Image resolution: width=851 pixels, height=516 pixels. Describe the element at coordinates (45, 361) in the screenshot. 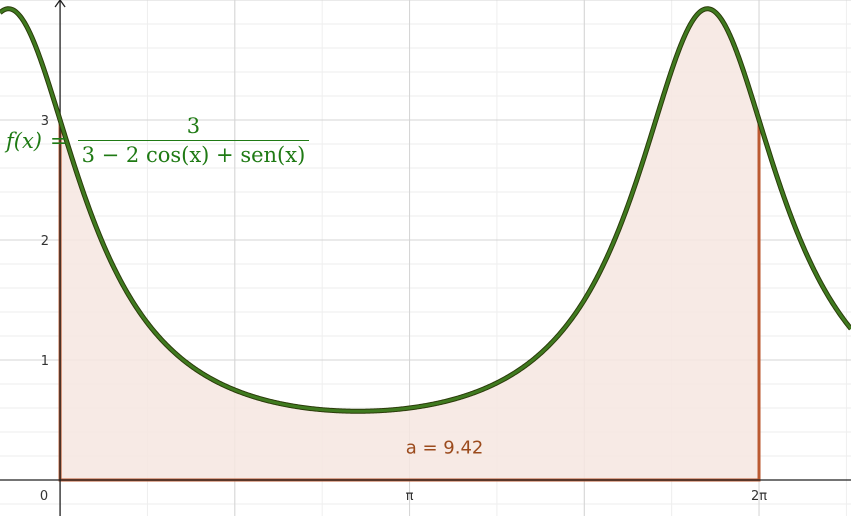

I see `y-tick-label: 1` at that location.